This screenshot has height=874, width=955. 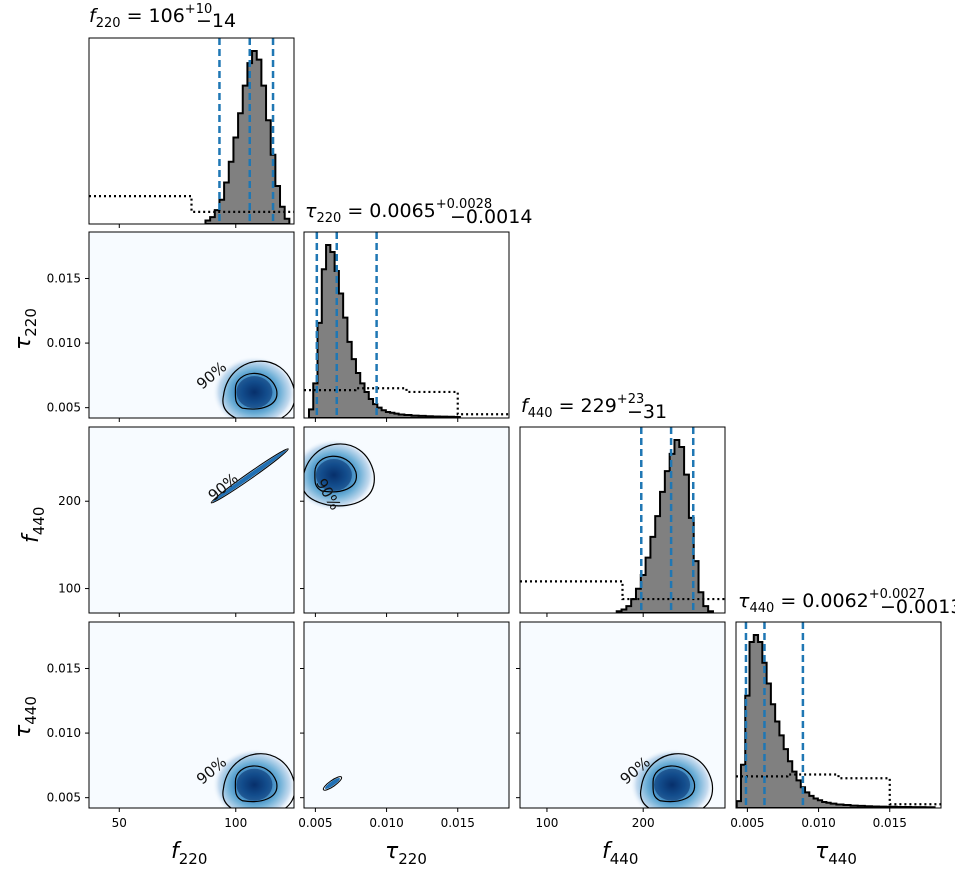 What do you see at coordinates (33, 525) in the screenshot?
I see `ylabel-f440: f440` at bounding box center [33, 525].